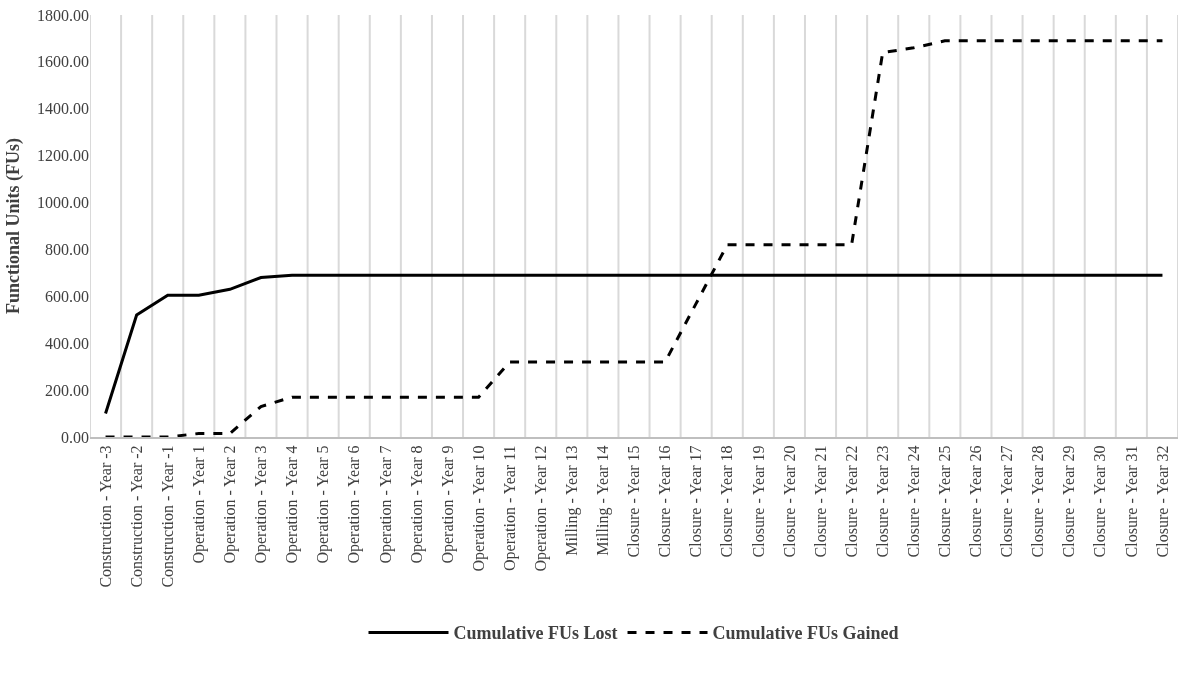 The height and width of the screenshot is (692, 1198). Describe the element at coordinates (1069, 501) in the screenshot. I see `x-tick-label: Closure - Year 29` at that location.